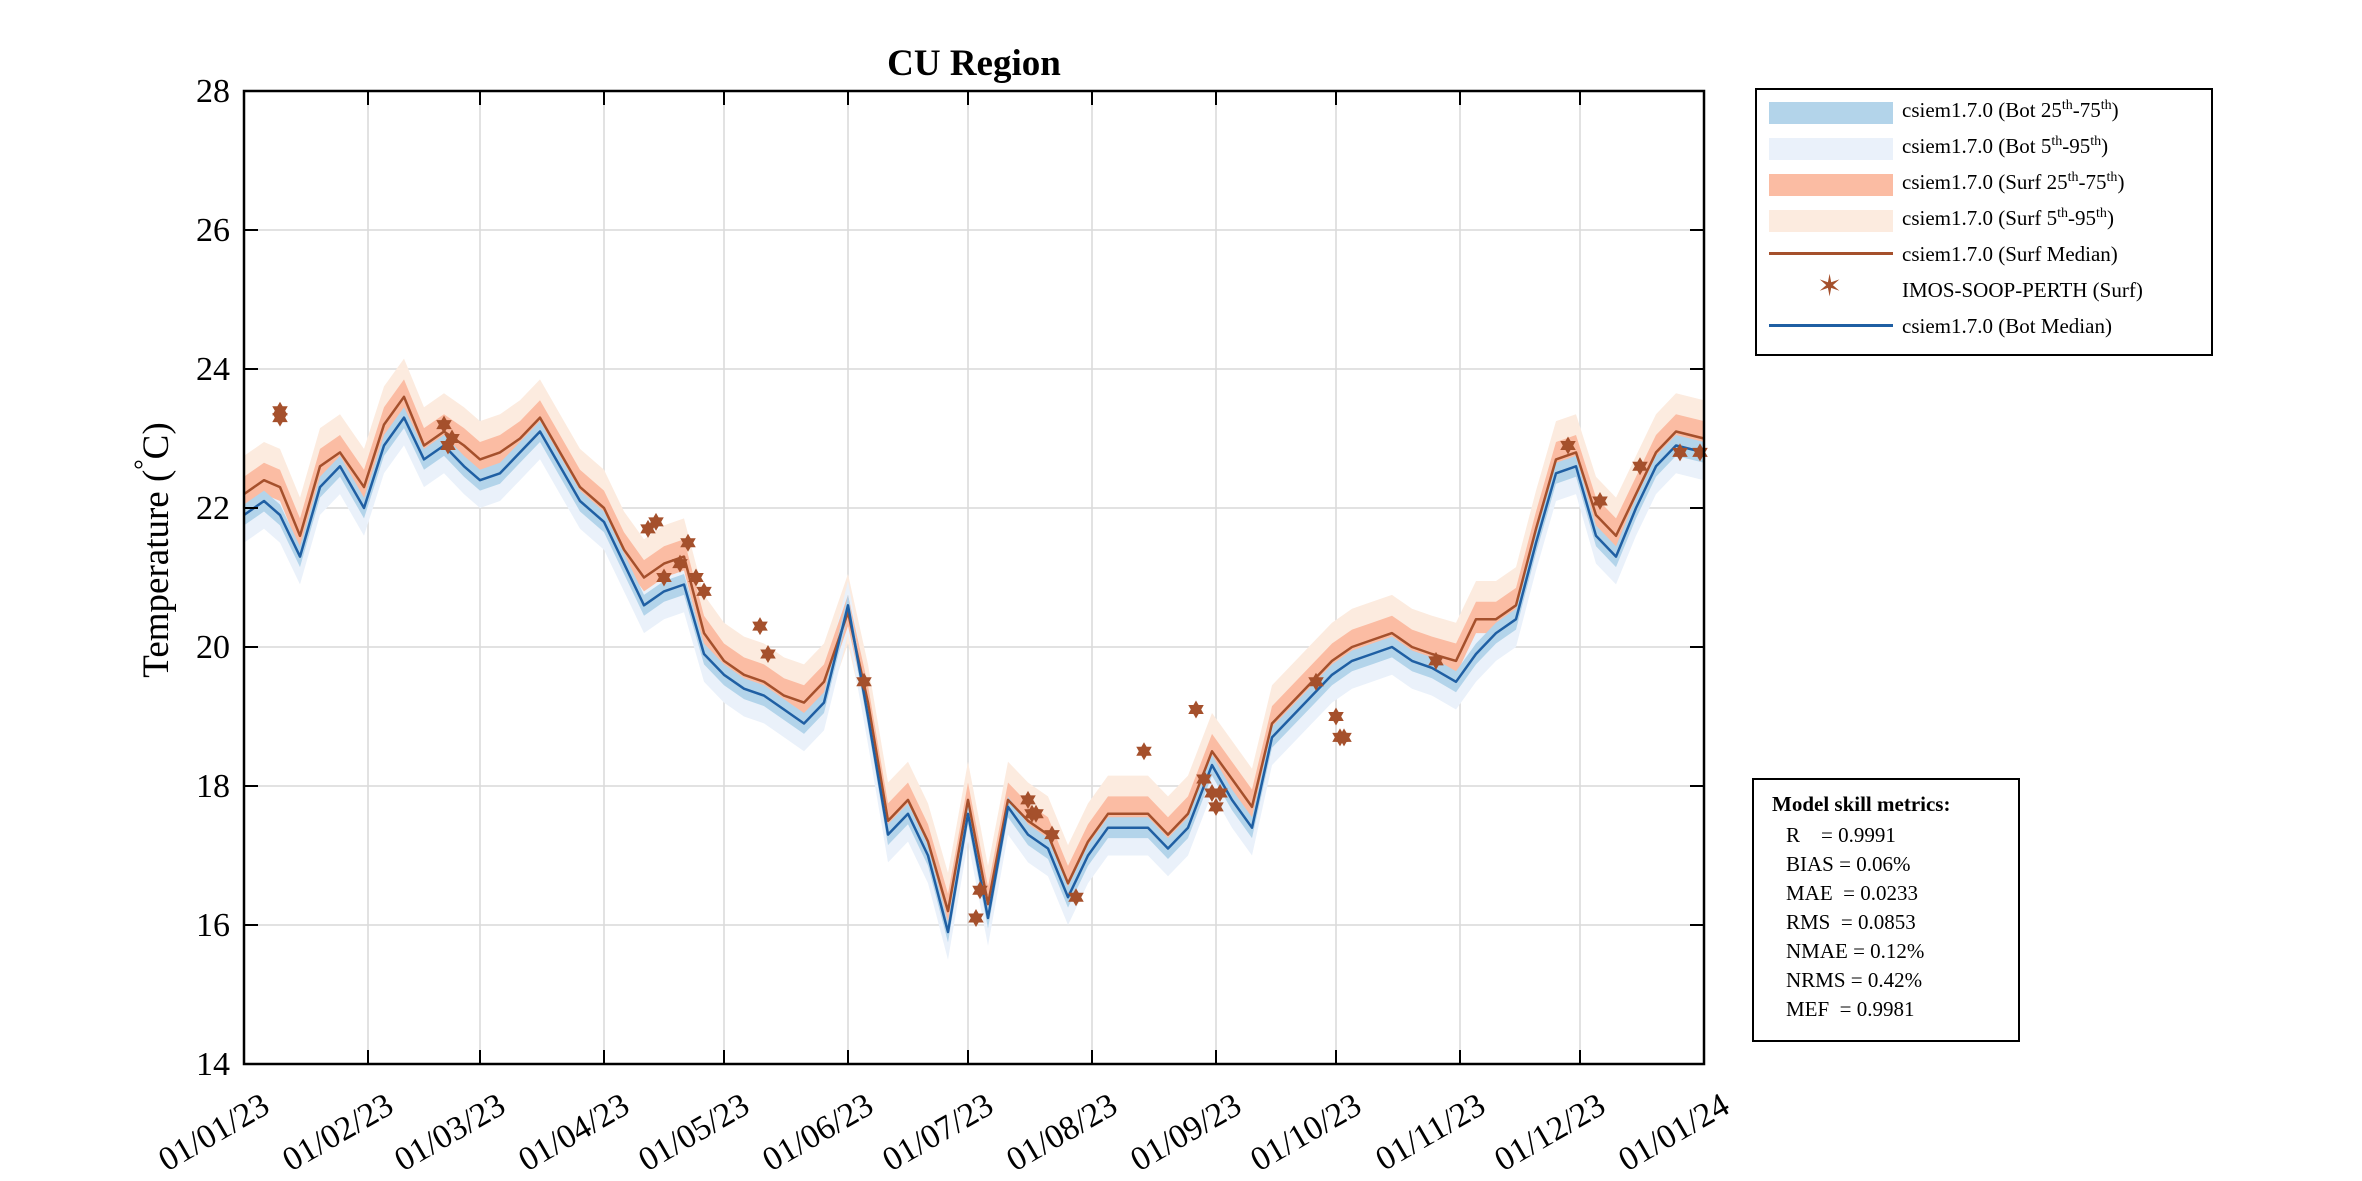 This screenshot has height=1181, width=2362. I want to click on legend-label: csiem1.7.0 (Surf Median), so click(2010, 254).